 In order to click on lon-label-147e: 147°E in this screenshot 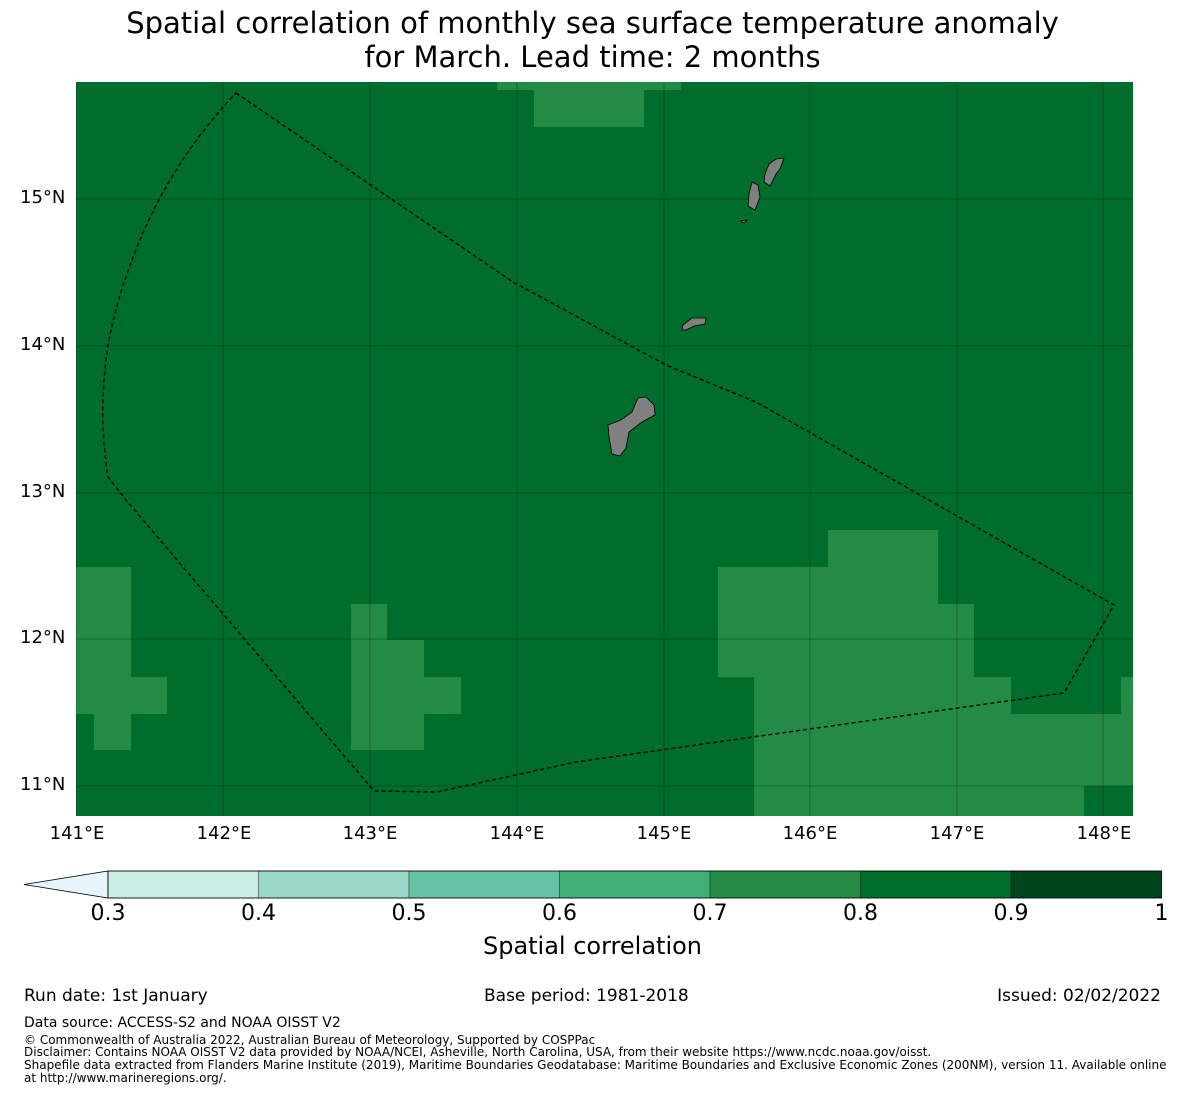, I will do `click(957, 833)`.